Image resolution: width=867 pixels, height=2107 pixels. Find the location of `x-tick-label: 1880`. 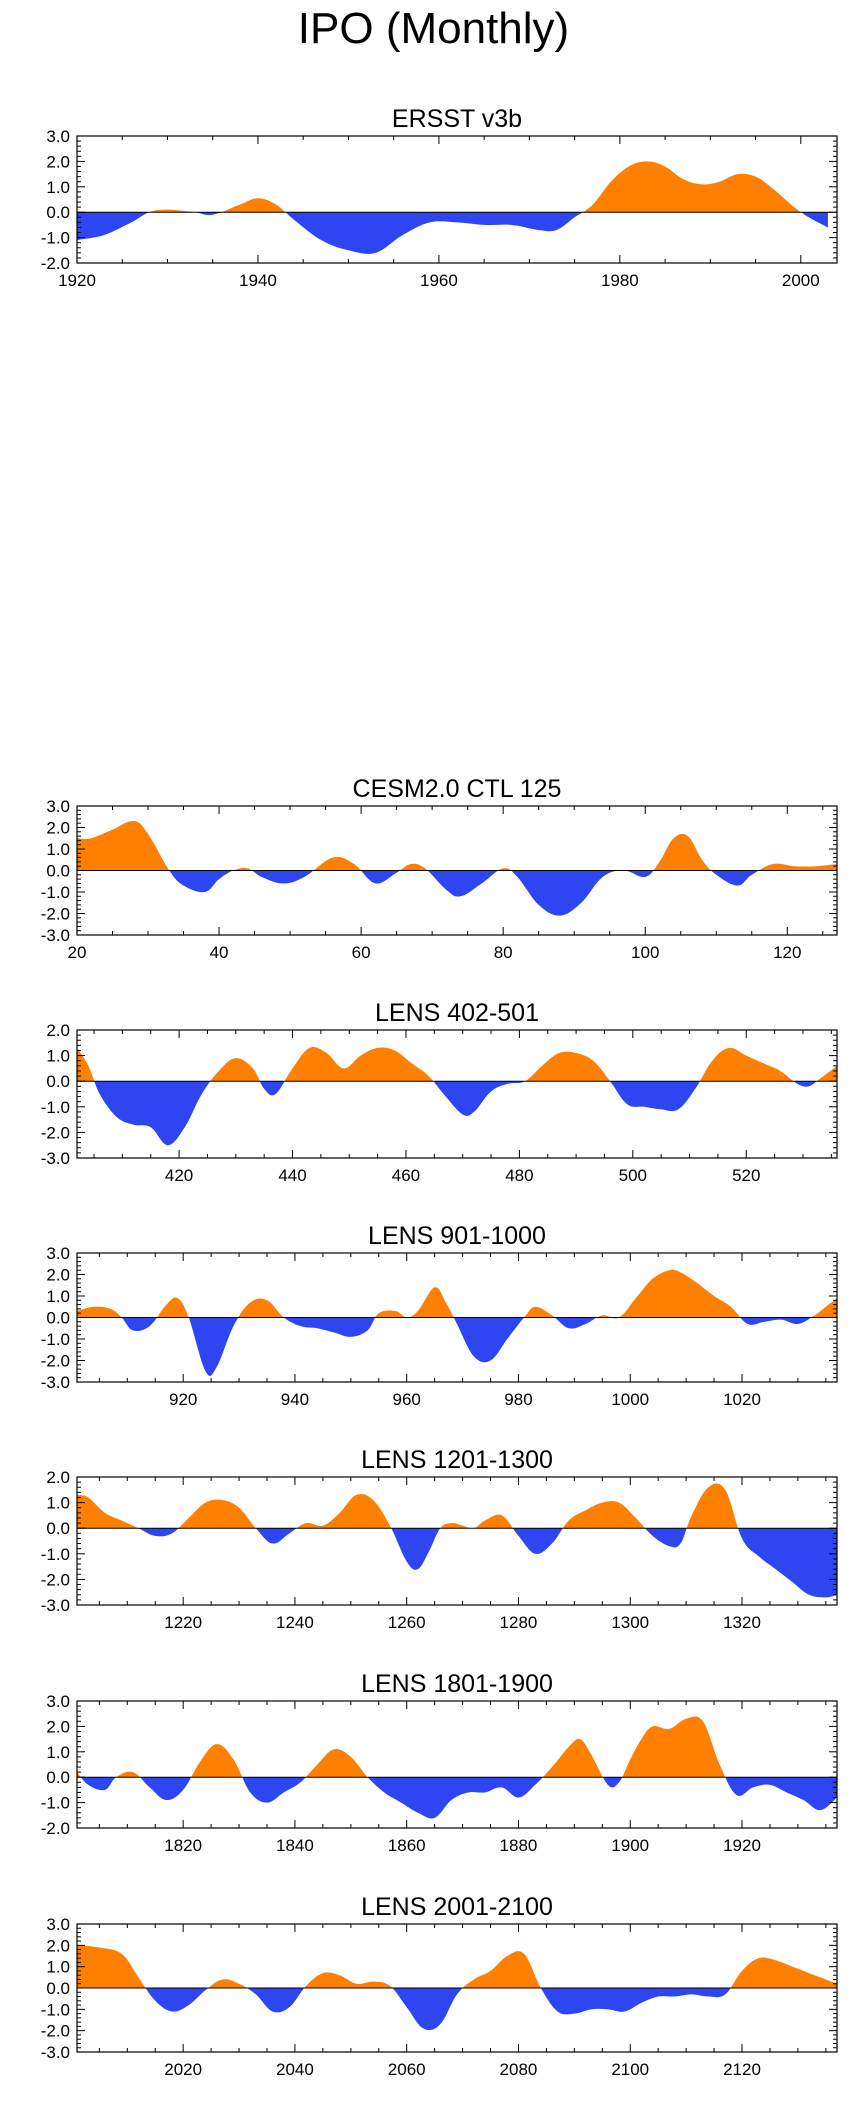

x-tick-label: 1880 is located at coordinates (519, 1845).